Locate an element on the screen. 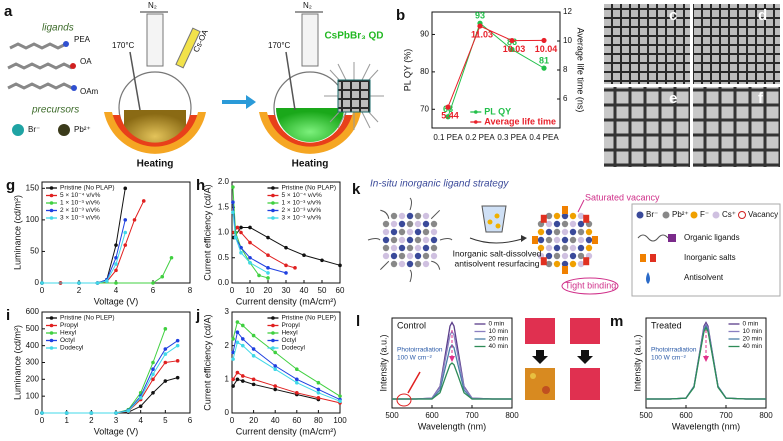 The width and height of the screenshot is (783, 441). annotation: Control is located at coordinates (411, 325).